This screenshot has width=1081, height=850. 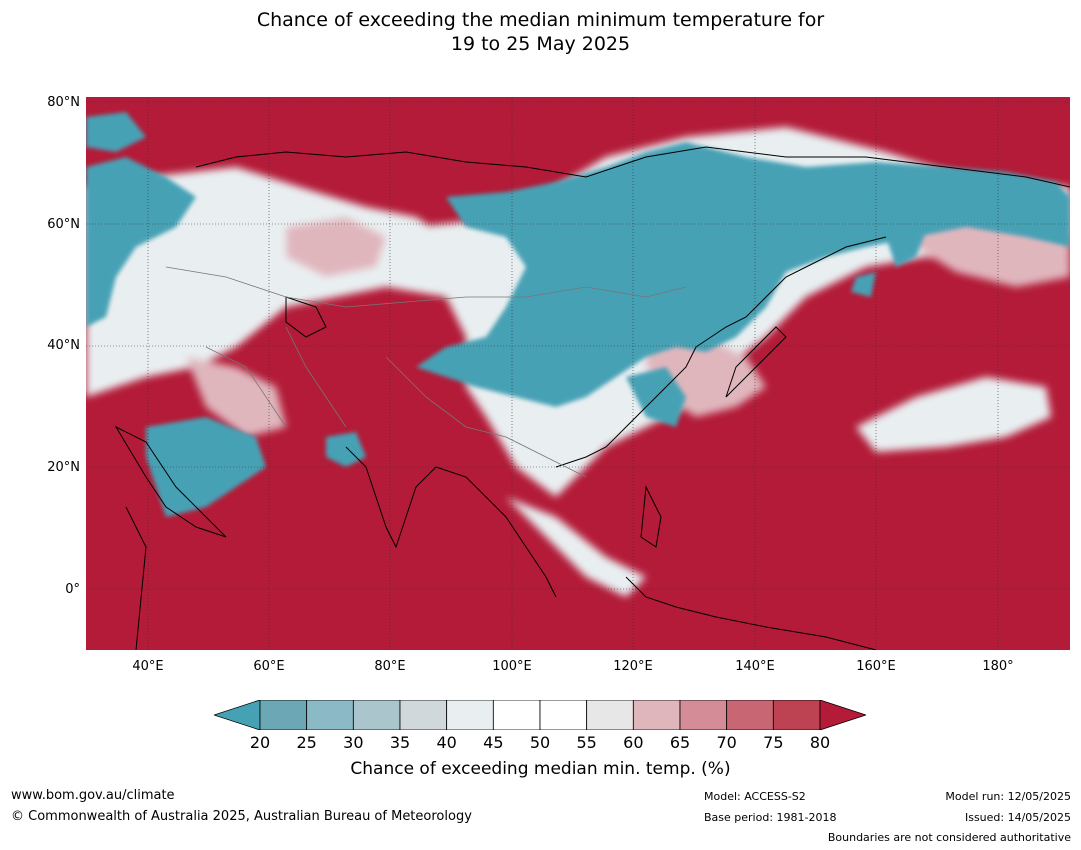 I want to click on colorbar-tick-label: 45, so click(x=493, y=742).